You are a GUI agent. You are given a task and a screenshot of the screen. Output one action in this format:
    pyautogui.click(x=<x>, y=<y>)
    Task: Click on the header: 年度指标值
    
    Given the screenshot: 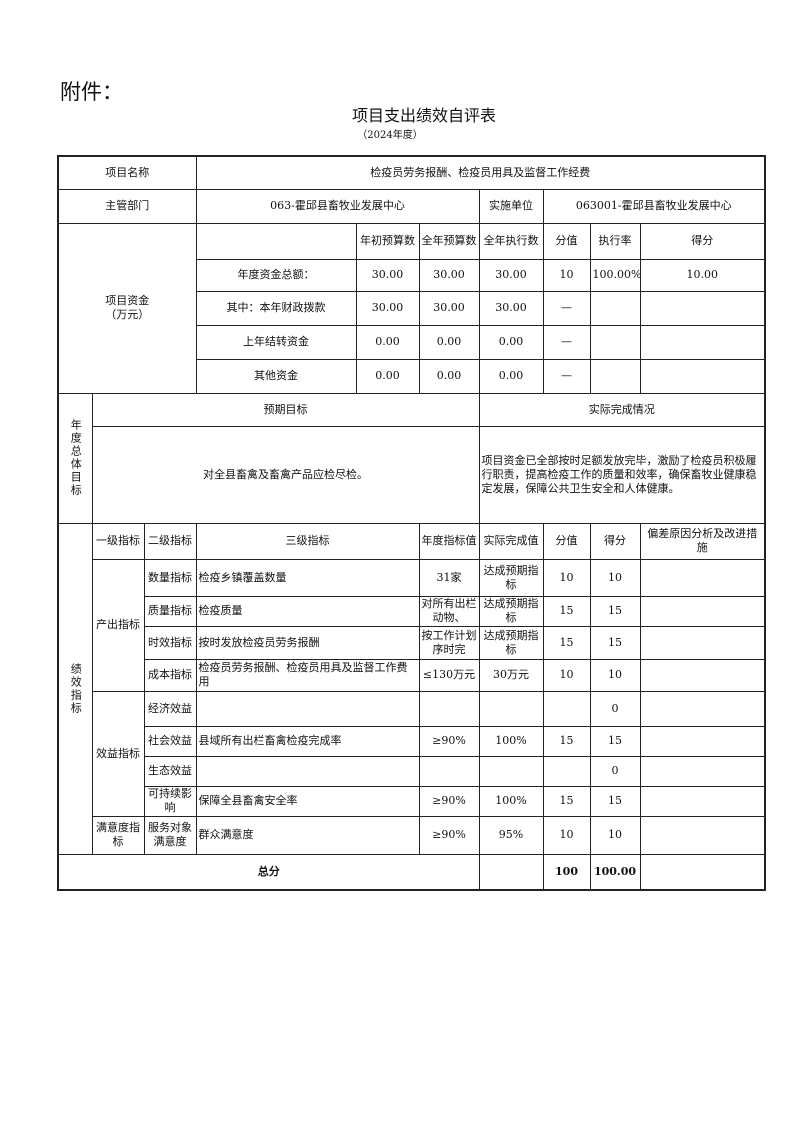 What is the action you would take?
    pyautogui.click(x=449, y=541)
    